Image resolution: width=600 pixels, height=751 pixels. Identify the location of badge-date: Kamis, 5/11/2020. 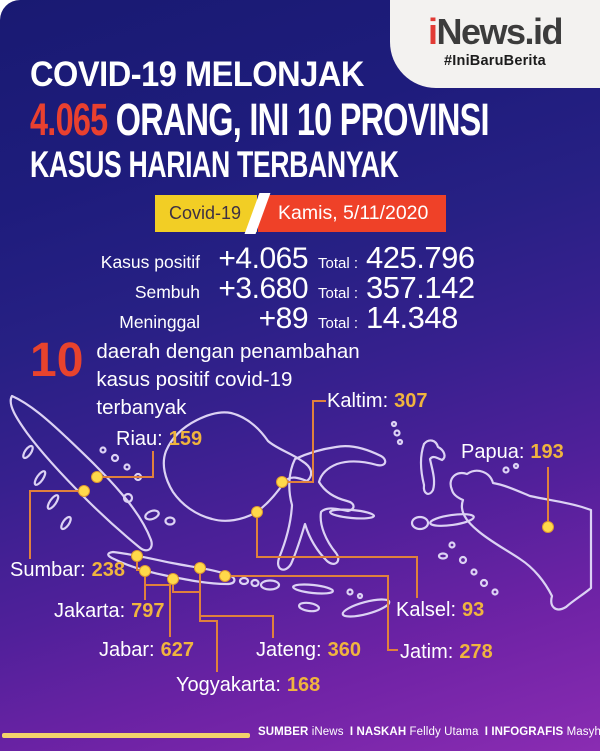
(352, 213).